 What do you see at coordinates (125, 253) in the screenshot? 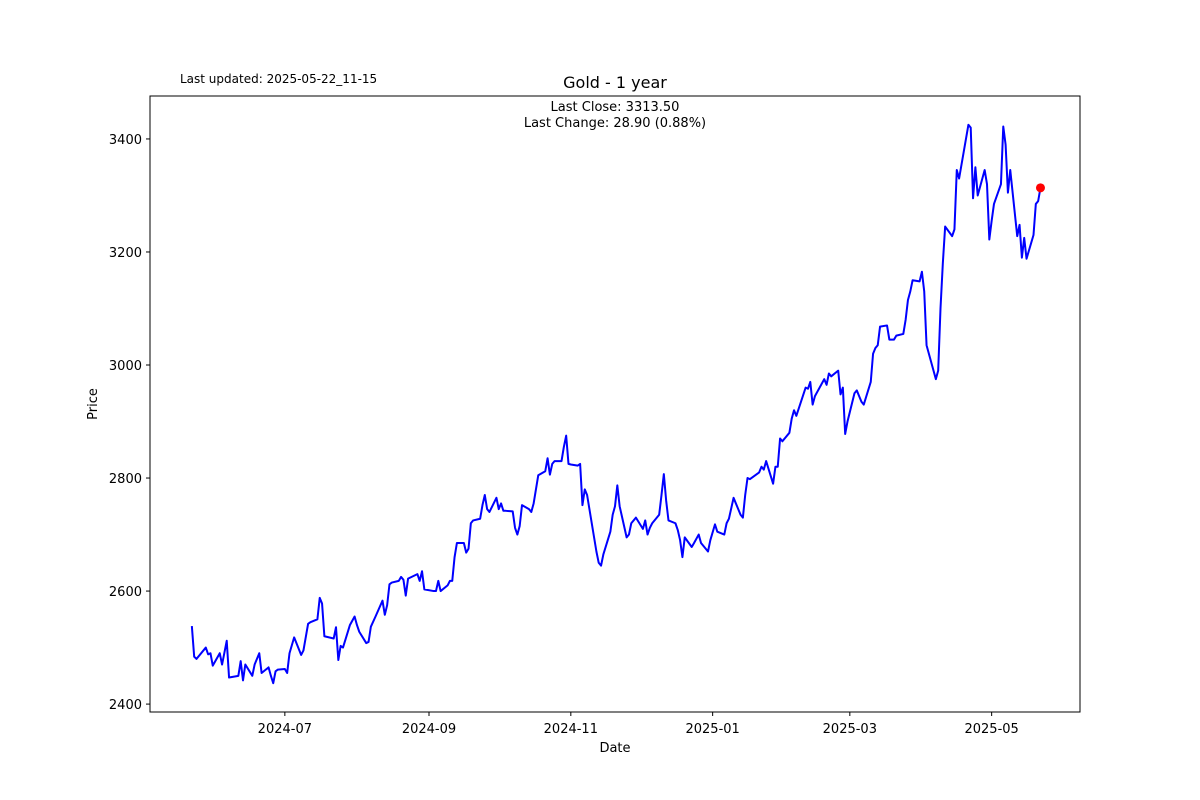
I see `y-tick-label: 3200` at bounding box center [125, 253].